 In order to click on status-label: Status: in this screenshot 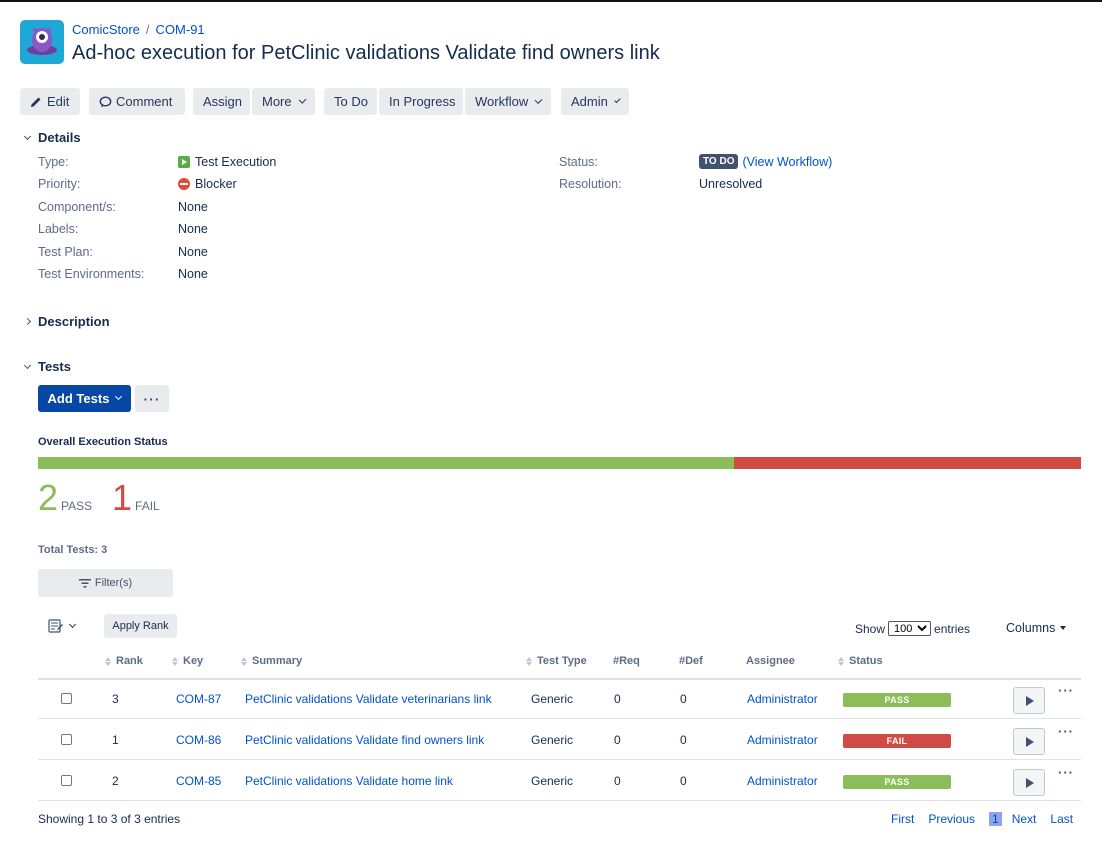, I will do `click(578, 162)`.